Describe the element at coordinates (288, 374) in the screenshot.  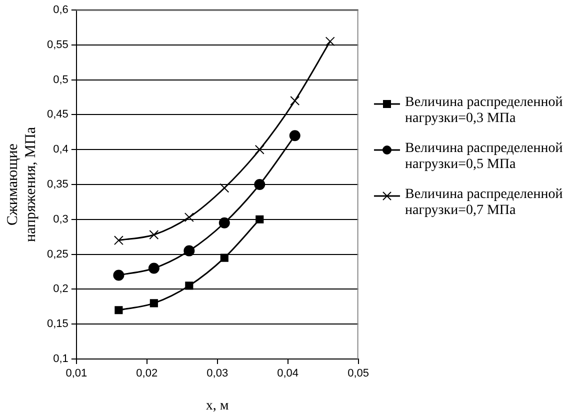
I see `x-tick-label: 0,04` at that location.